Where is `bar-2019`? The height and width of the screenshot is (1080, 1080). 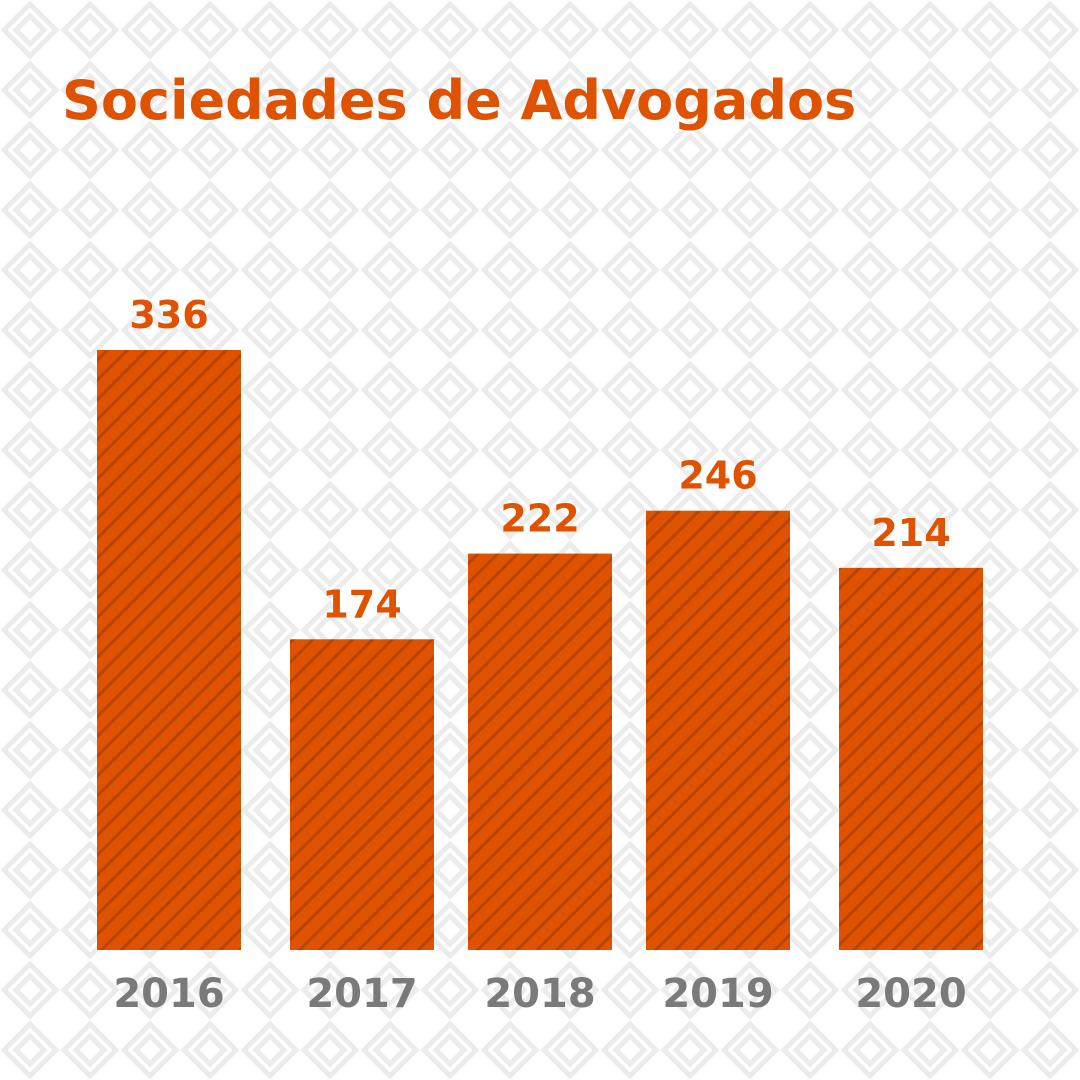 bar-2019 is located at coordinates (718, 730).